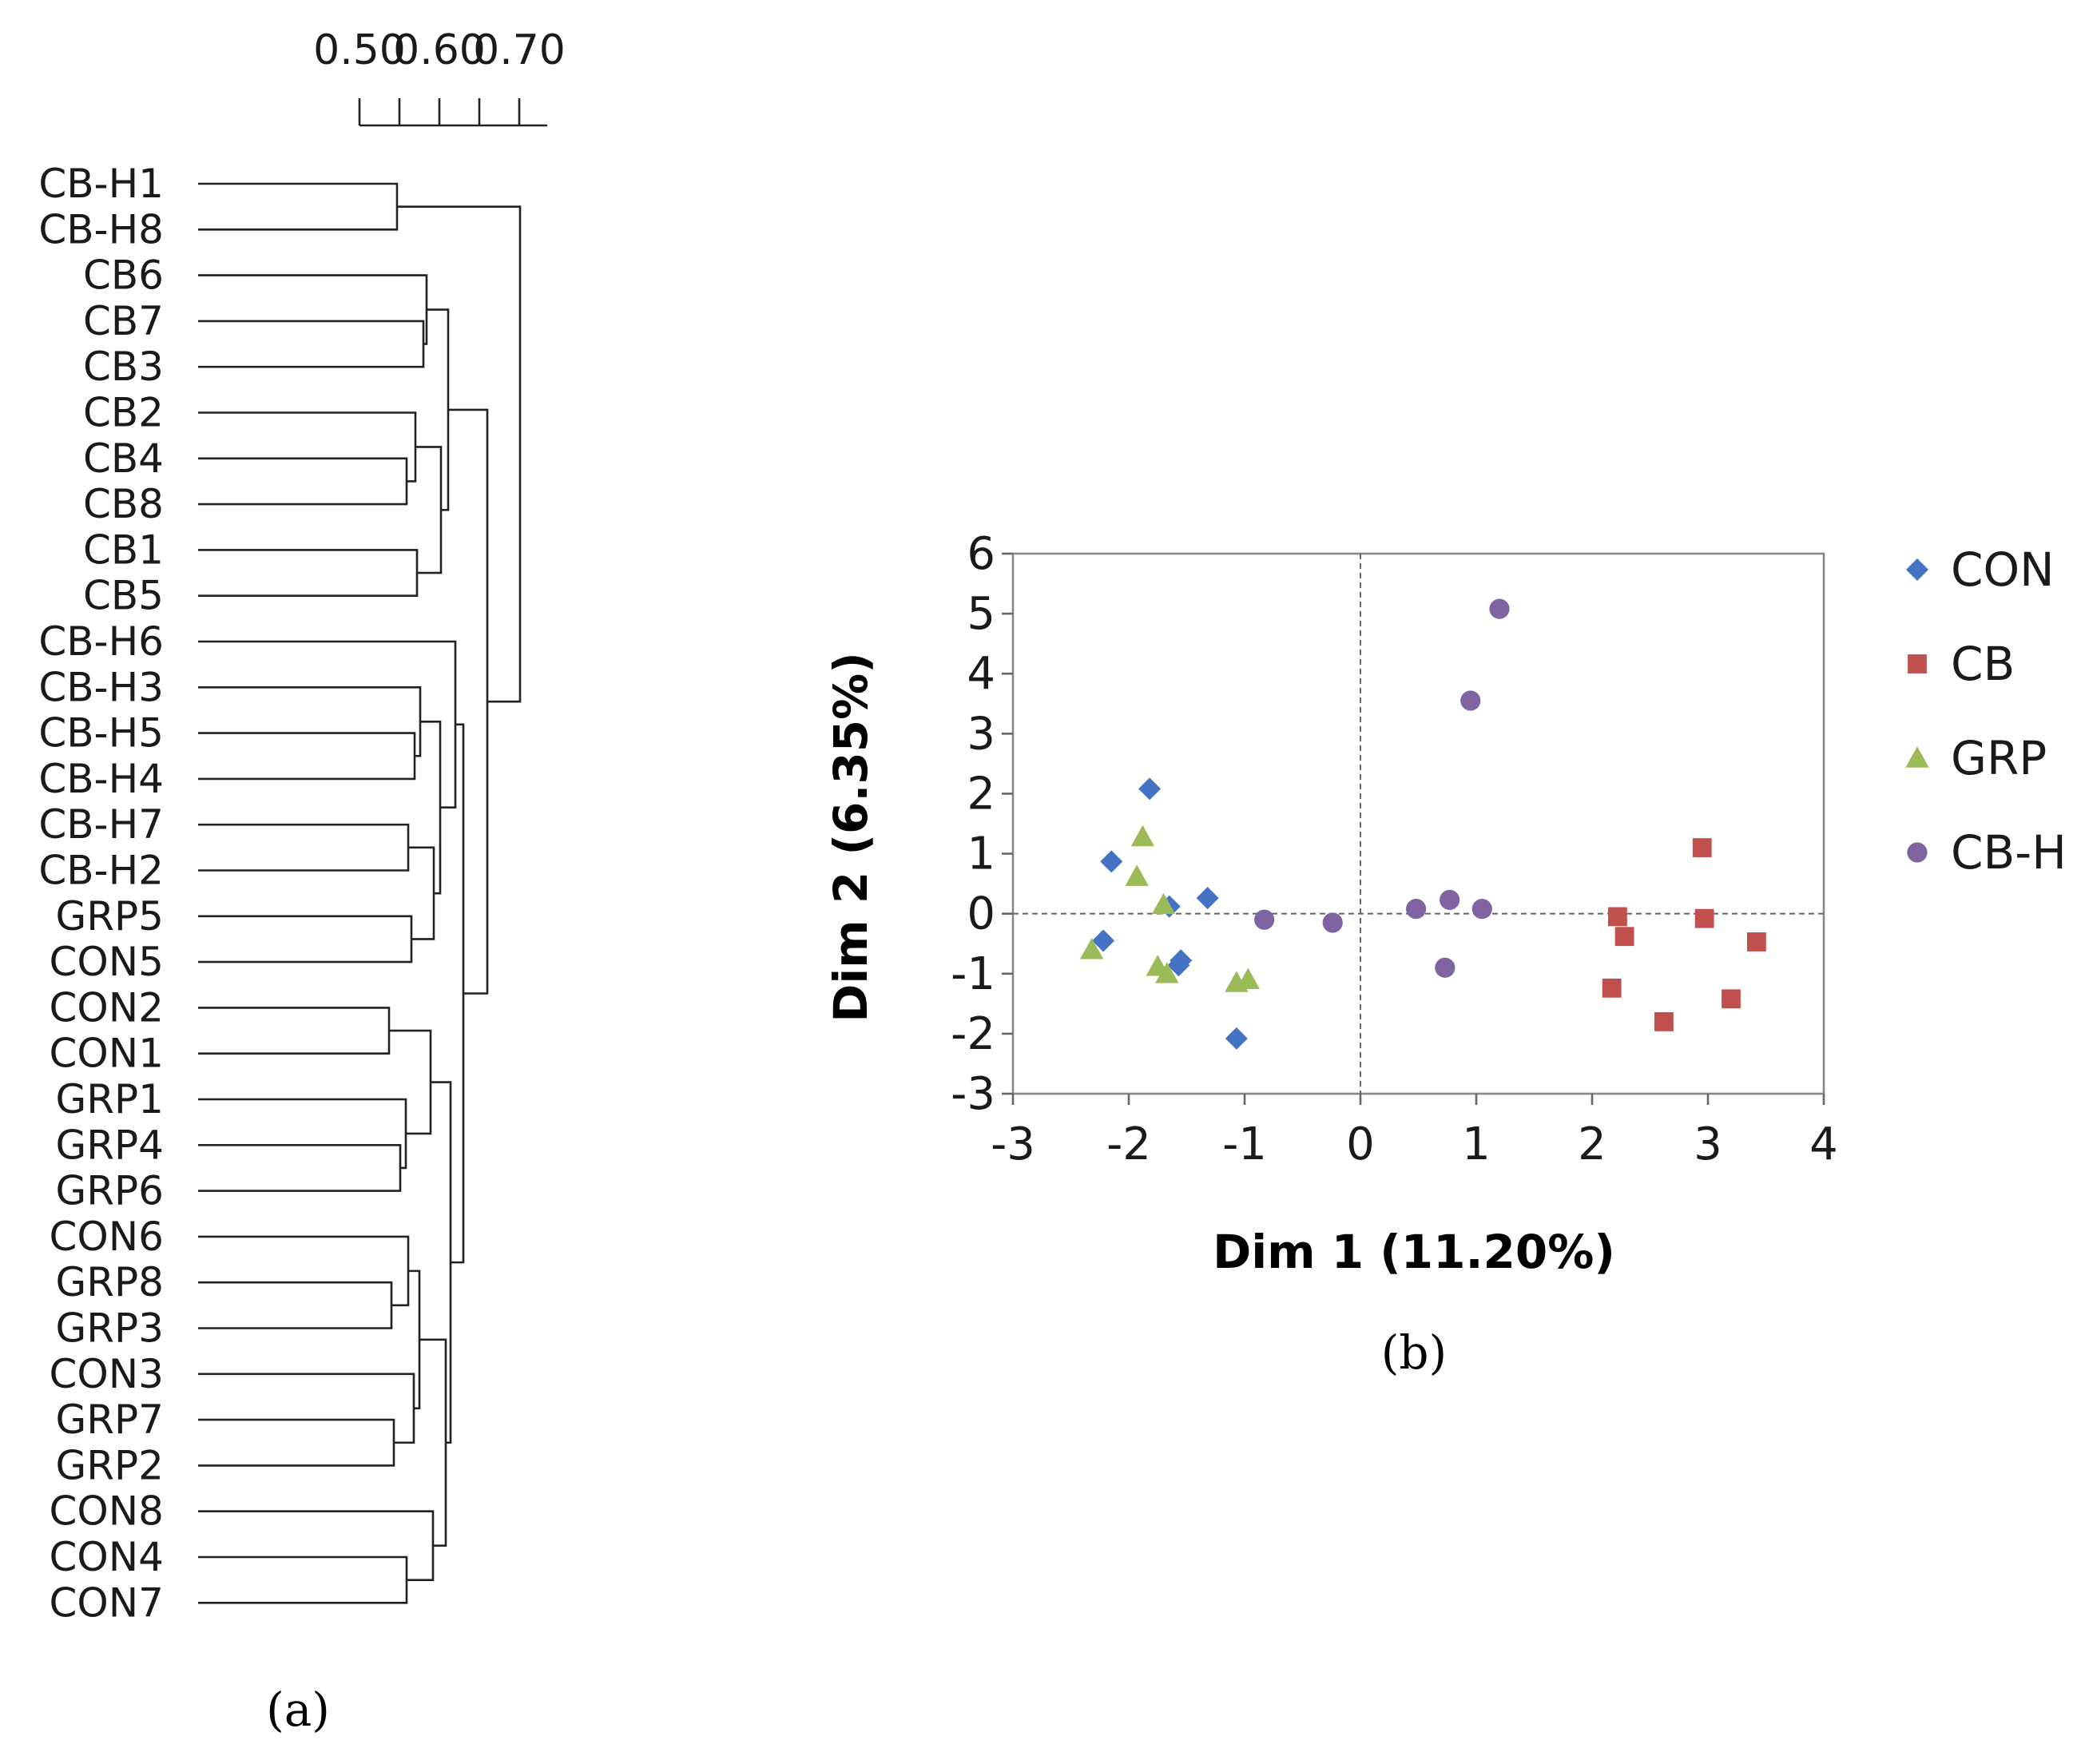 This screenshot has width=2089, height=1764. What do you see at coordinates (411, 1082) in the screenshot?
I see `dendrogram-link-m19` at bounding box center [411, 1082].